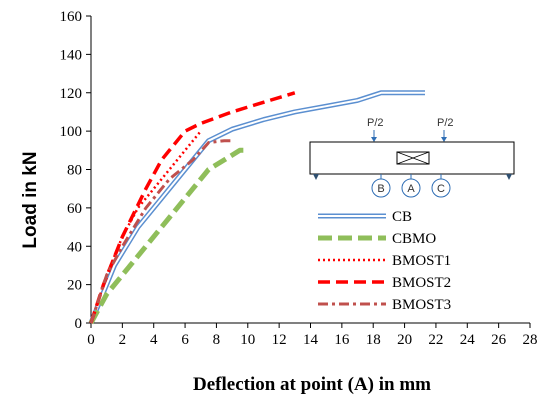  I want to click on gauge-circle-b, so click(381, 188).